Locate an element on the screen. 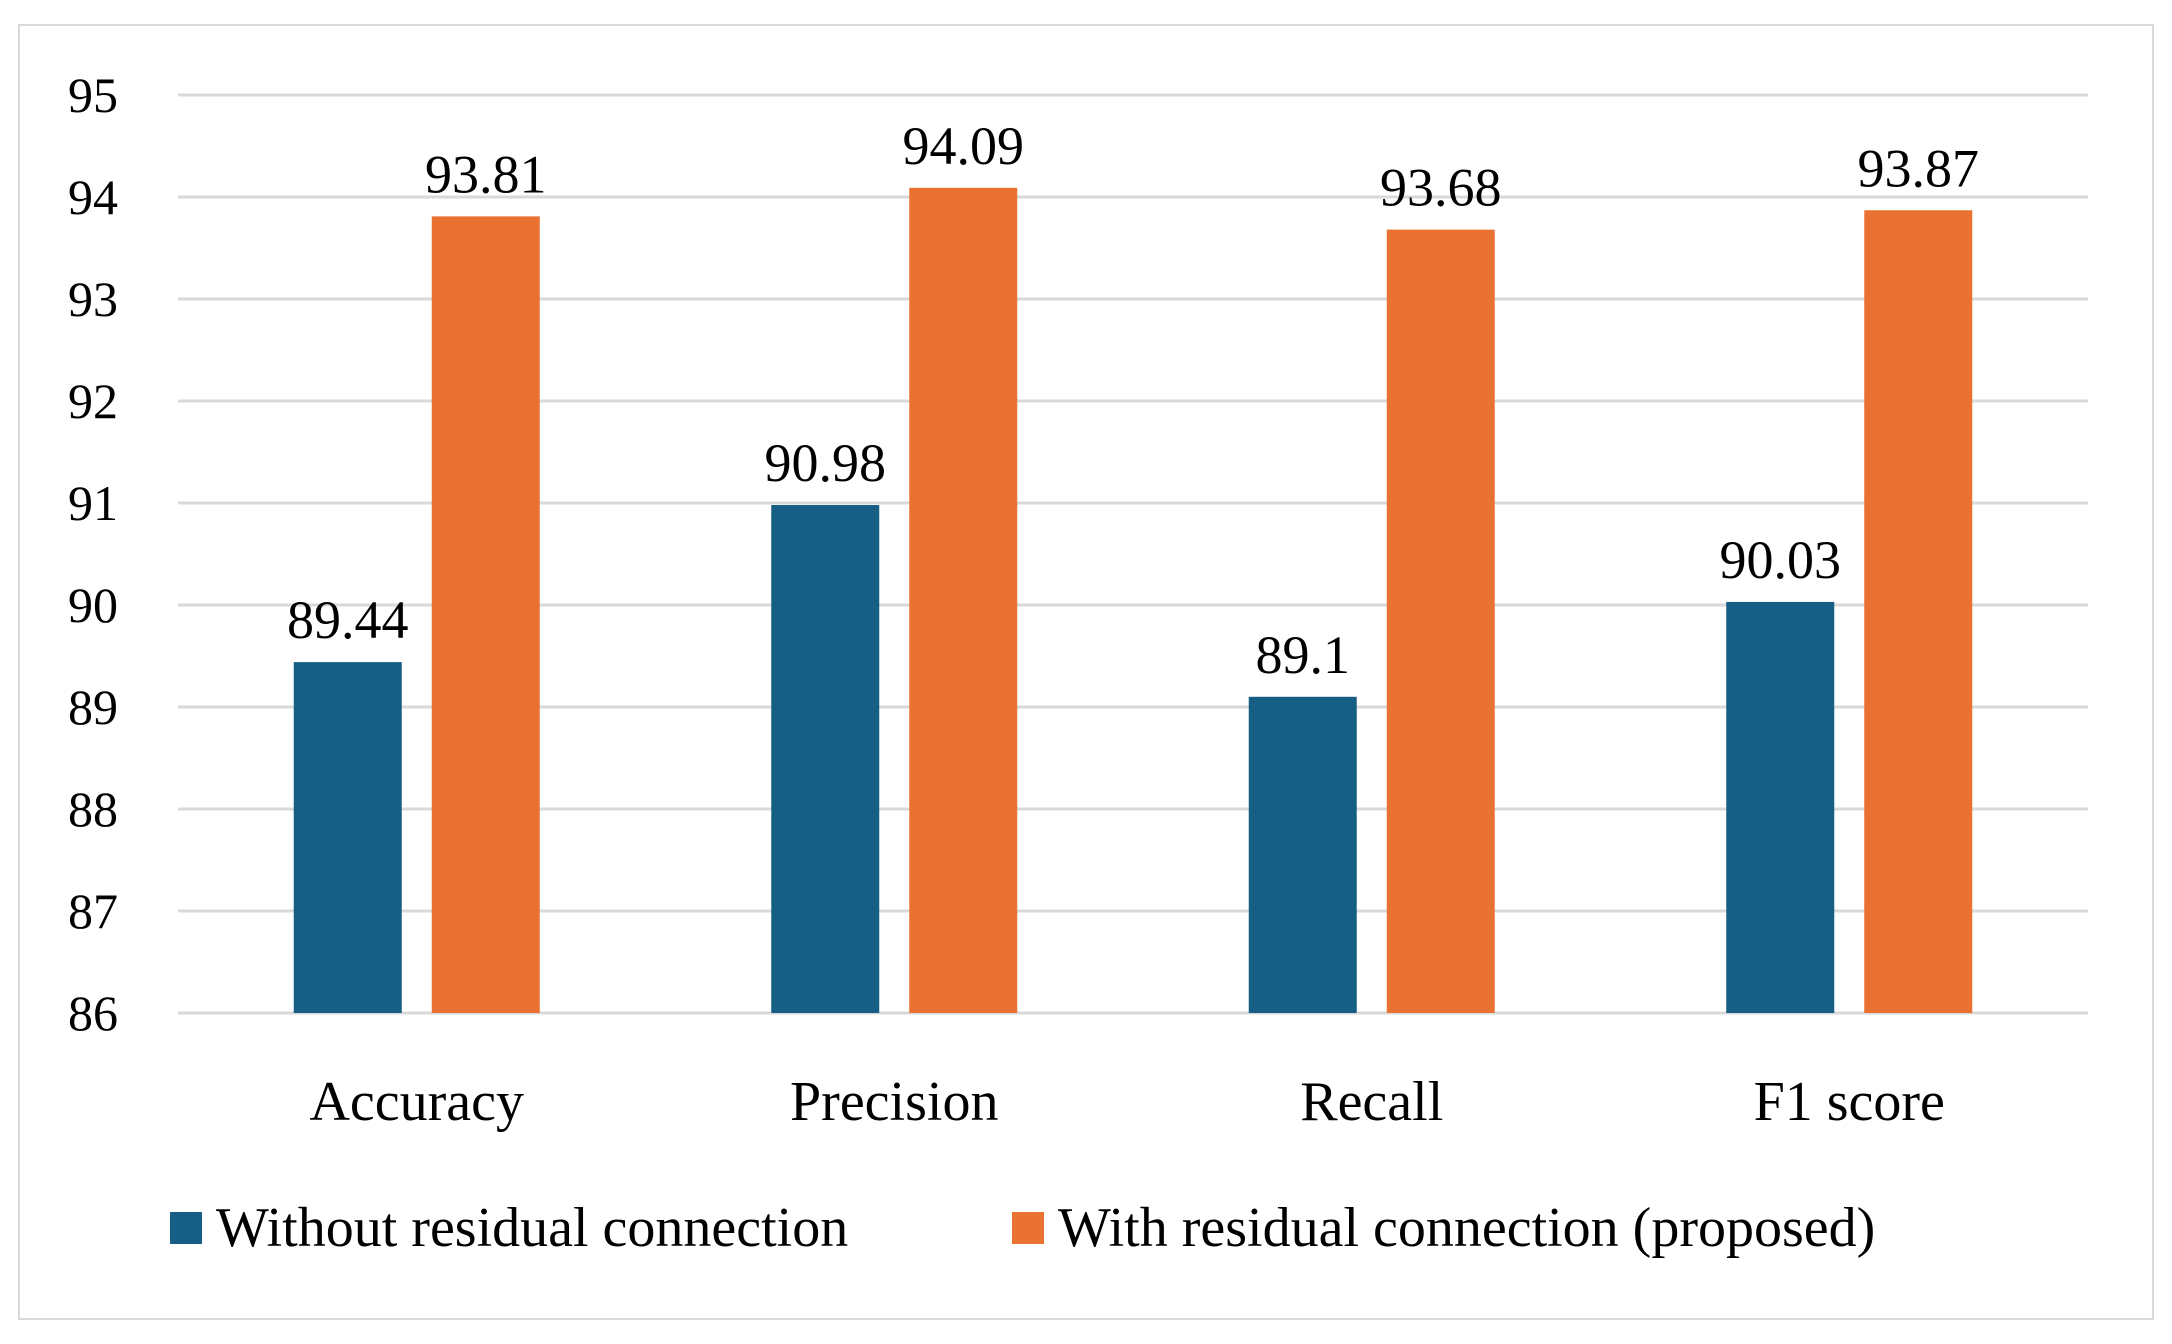 Image resolution: width=2172 pixels, height=1344 pixels. data-label-accuracy-series-1: 89.44 is located at coordinates (348, 620).